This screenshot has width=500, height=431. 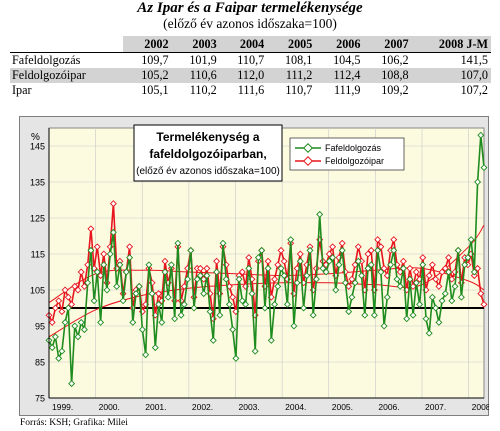 What do you see at coordinates (339, 60) in the screenshot?
I see `table-cell: 104,5` at bounding box center [339, 60].